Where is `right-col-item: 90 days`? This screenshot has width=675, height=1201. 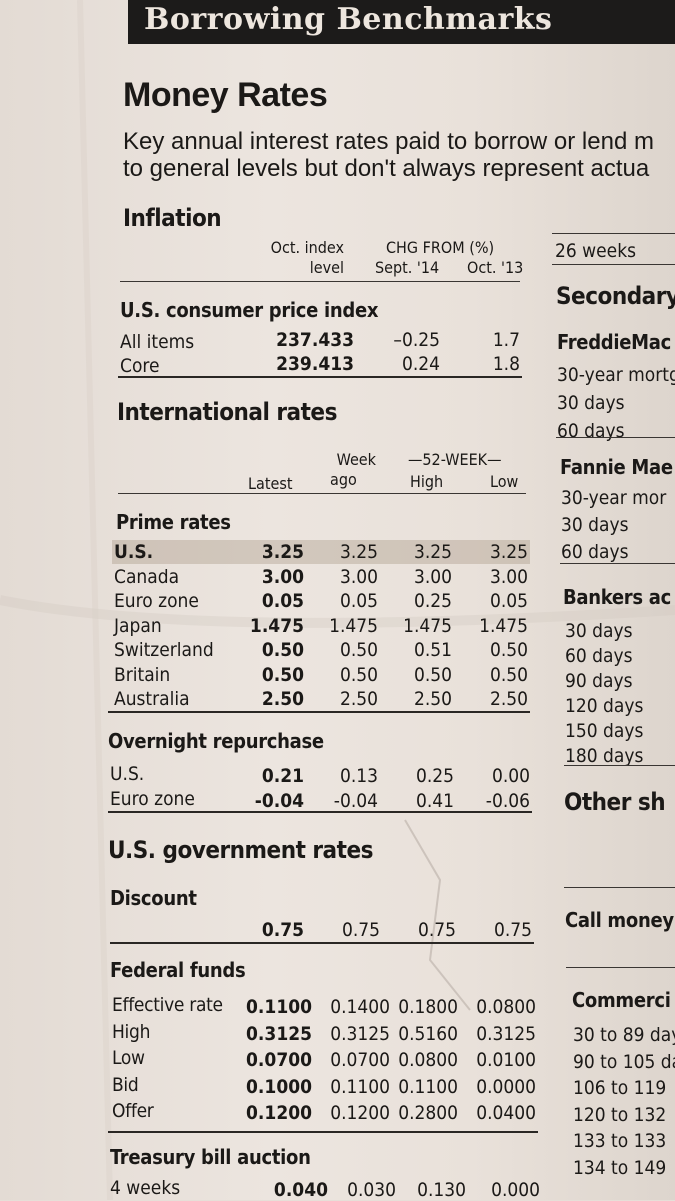
right-col-item: 90 days is located at coordinates (599, 681).